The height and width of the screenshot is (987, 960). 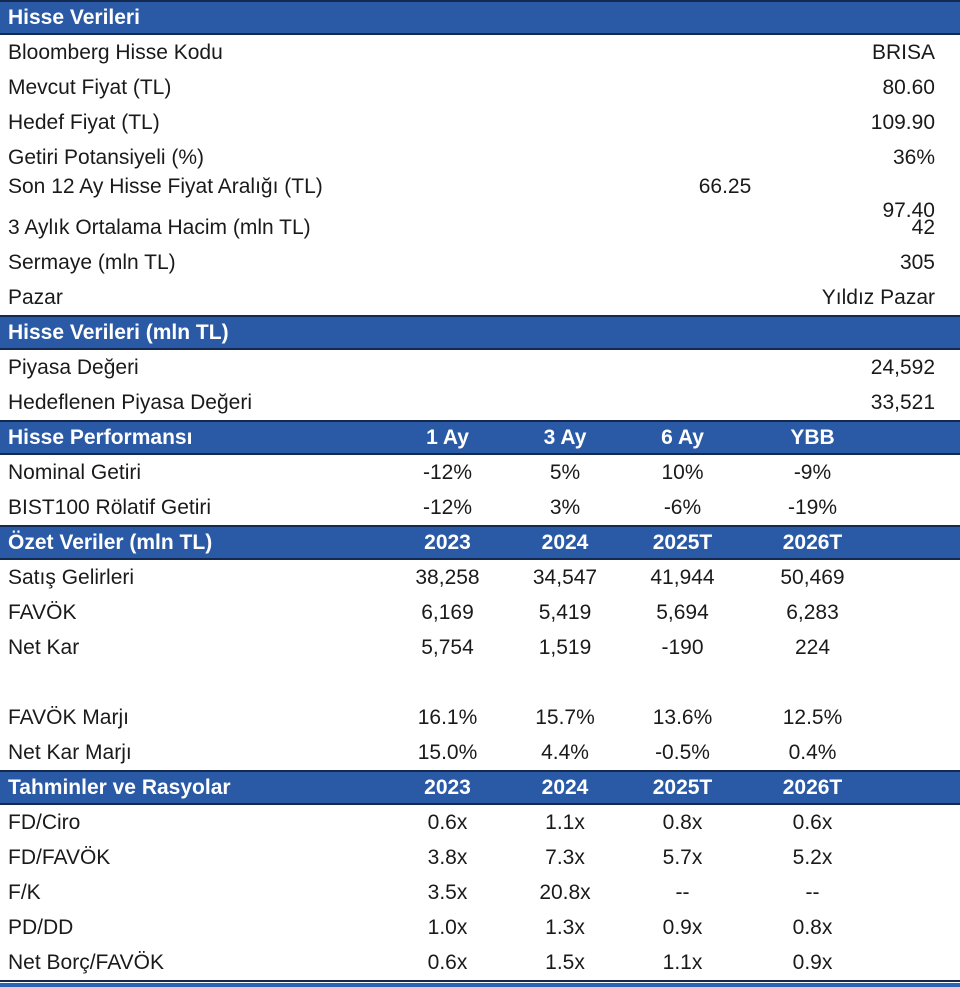 I want to click on row-label: Nominal Getiri, so click(x=75, y=472).